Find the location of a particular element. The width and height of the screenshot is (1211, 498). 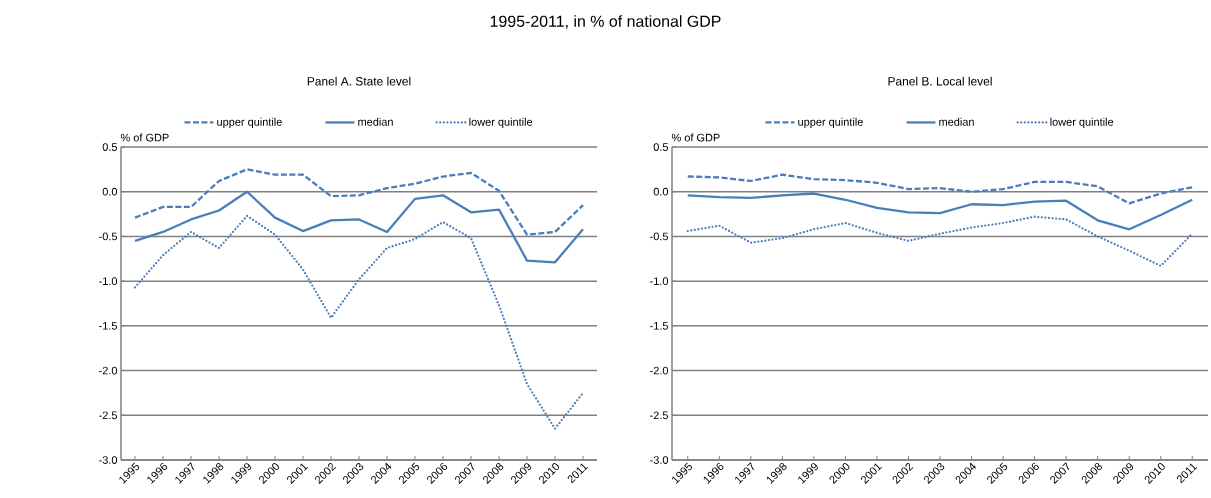

chart-title: Panel A. State level is located at coordinates (359, 81).